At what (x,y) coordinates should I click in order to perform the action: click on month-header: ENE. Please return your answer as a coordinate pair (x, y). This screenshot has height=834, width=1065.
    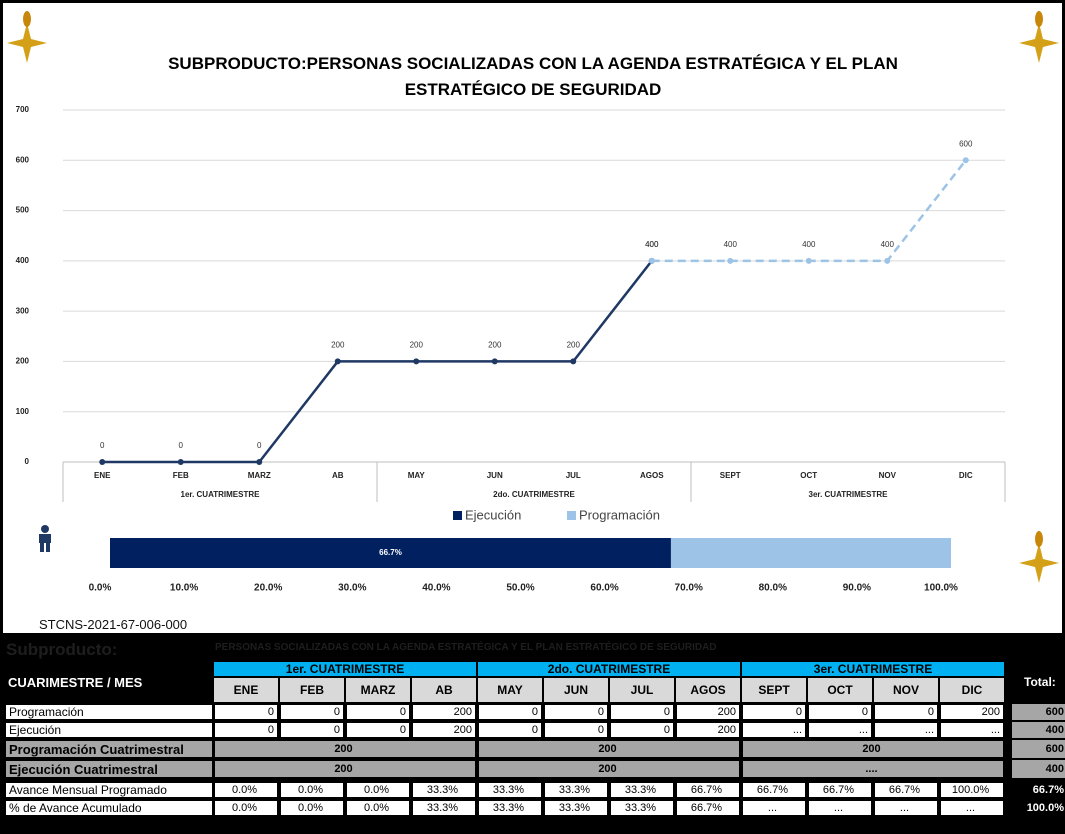
    Looking at the image, I should click on (246, 690).